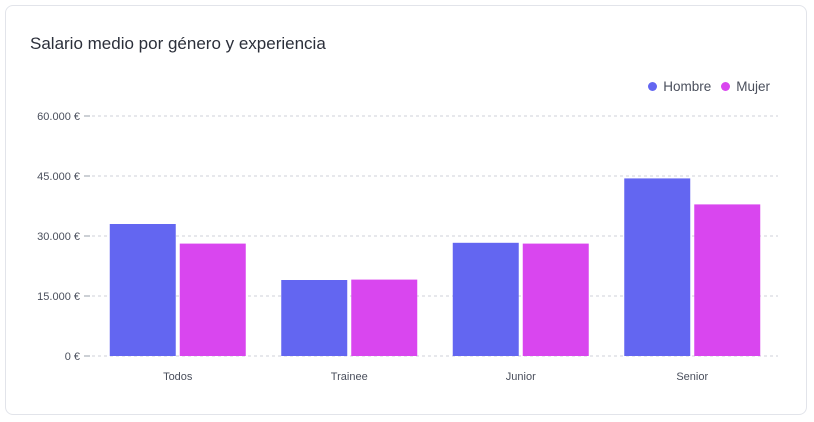  Describe the element at coordinates (178, 377) in the screenshot. I see `x-tick-label: Todos` at that location.